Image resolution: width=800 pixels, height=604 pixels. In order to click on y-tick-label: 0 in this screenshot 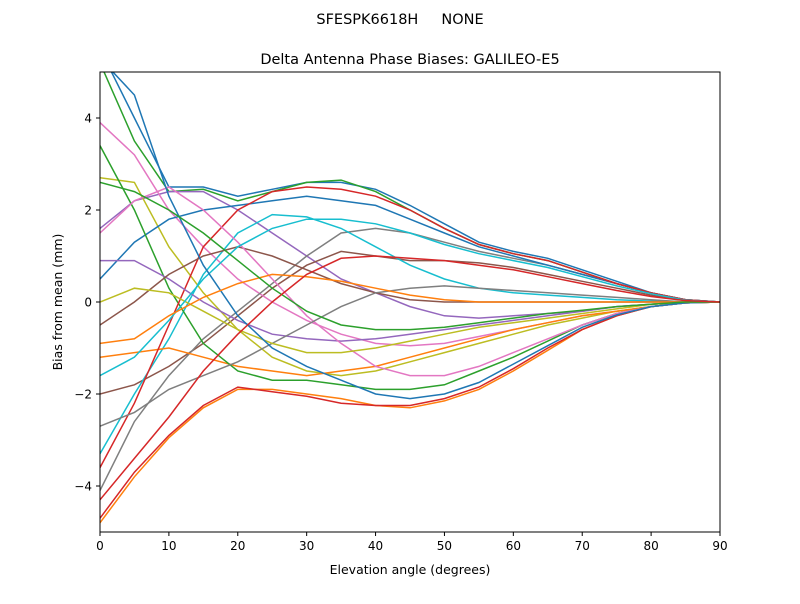, I will do `click(88, 303)`.